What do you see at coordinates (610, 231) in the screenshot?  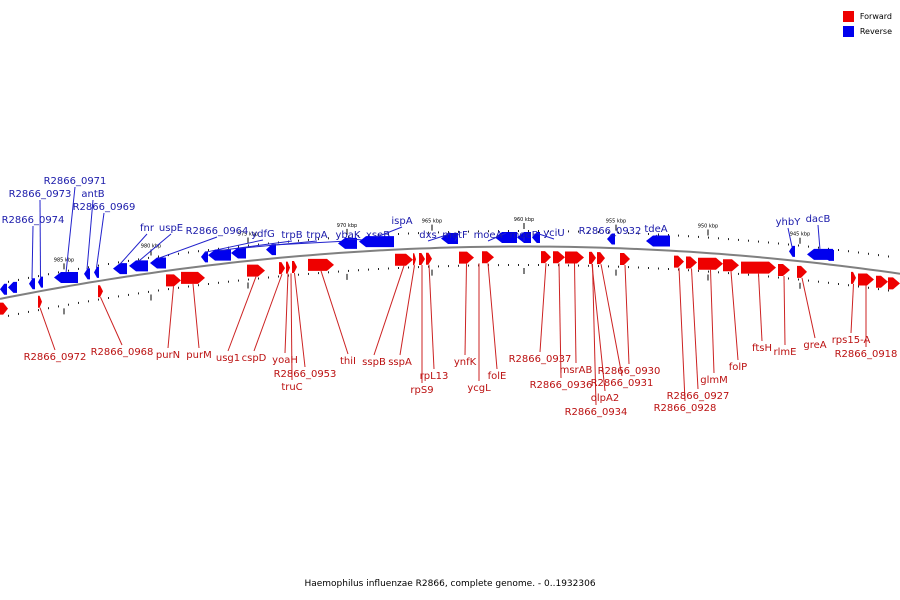 I see `reverse-gene-label: R2866_0932` at bounding box center [610, 231].